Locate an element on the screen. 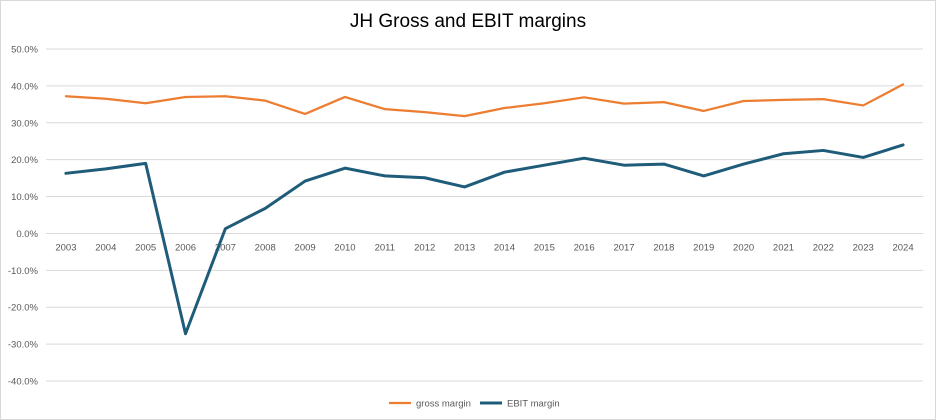 The image size is (936, 420). y-tick-label: 50.0% is located at coordinates (24, 50).